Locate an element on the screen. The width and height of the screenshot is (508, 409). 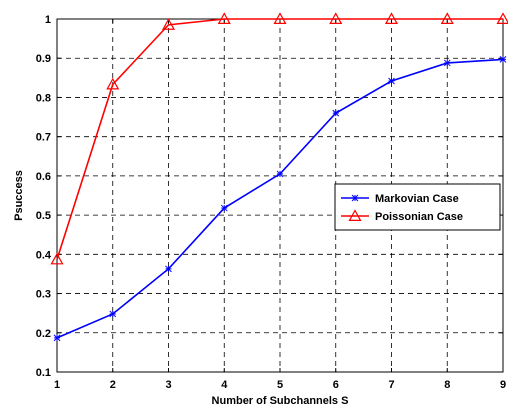
x-tick-label: 2 is located at coordinates (113, 385).